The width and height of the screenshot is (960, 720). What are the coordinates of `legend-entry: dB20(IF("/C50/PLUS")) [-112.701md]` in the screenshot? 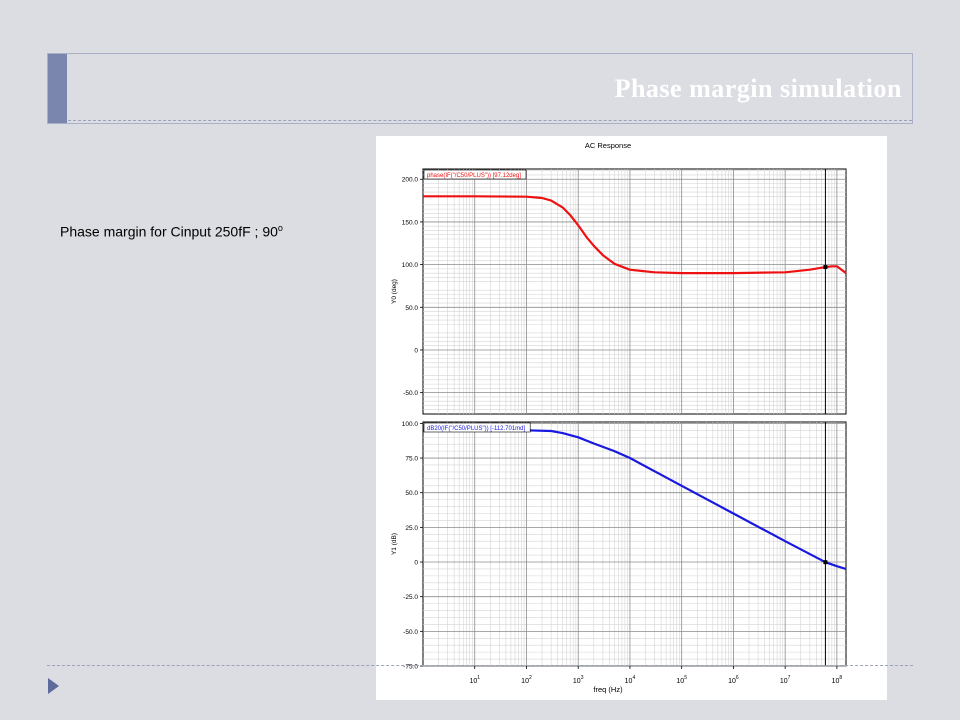 It's located at (476, 429).